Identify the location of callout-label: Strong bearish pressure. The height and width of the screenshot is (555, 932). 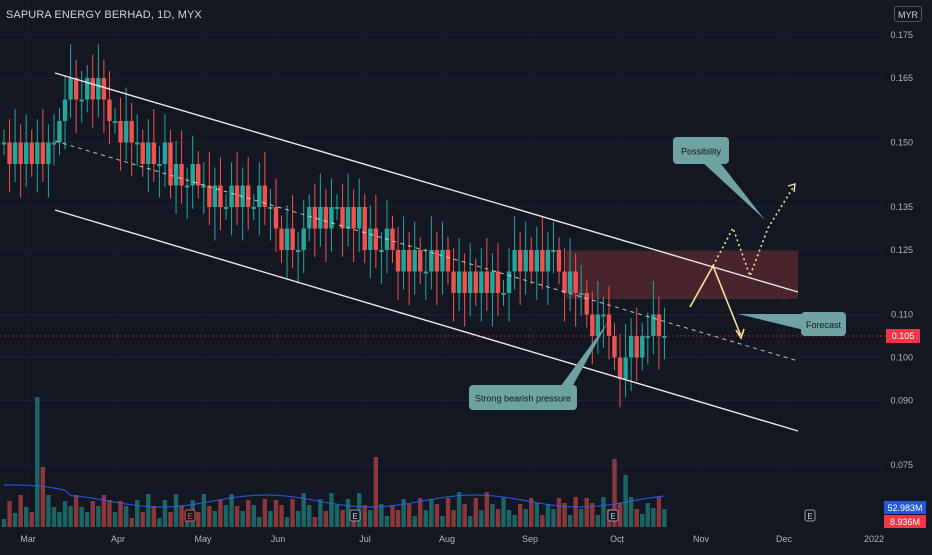
(523, 399).